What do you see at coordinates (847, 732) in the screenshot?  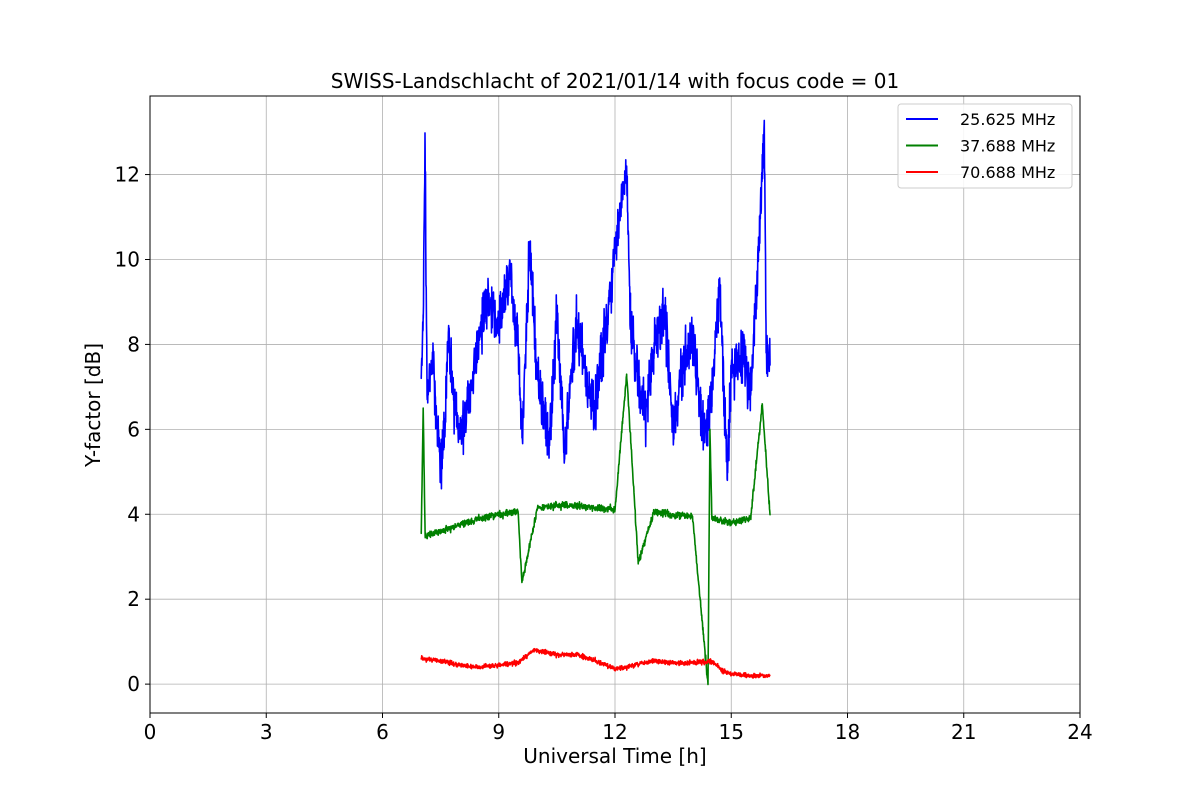 I see `x-tick-label: 18` at bounding box center [847, 732].